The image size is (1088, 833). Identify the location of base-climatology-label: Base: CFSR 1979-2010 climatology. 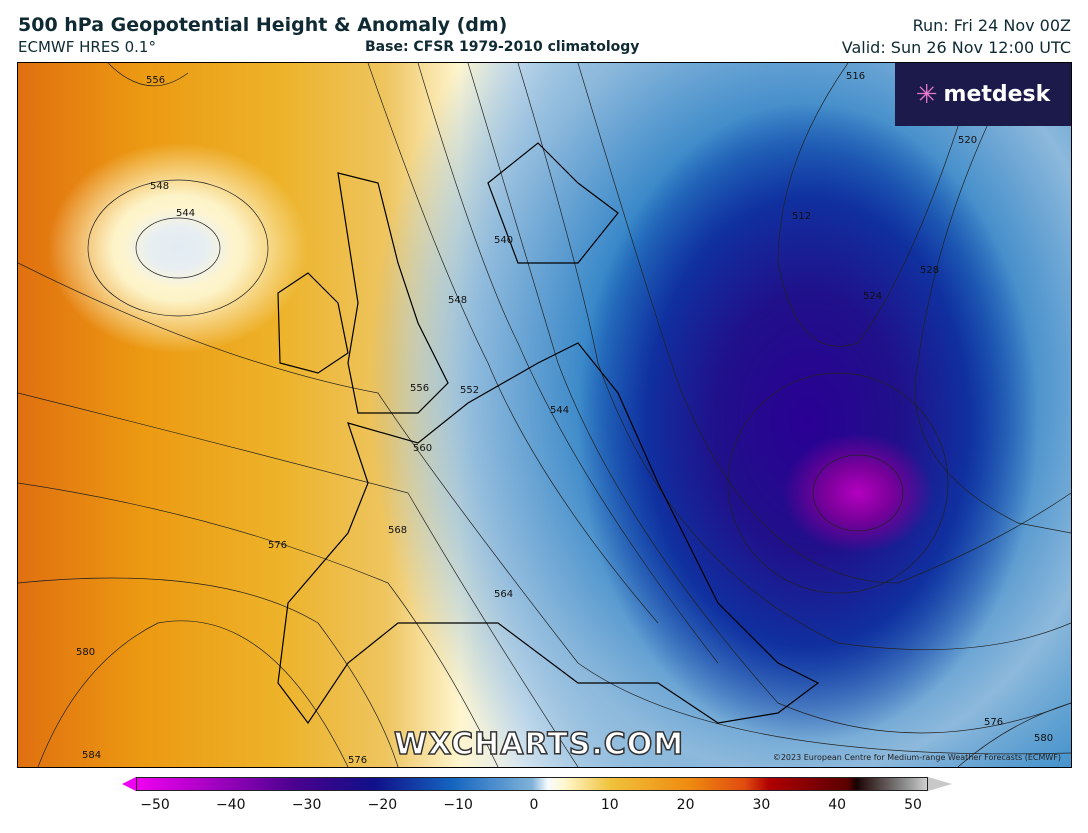
(502, 47).